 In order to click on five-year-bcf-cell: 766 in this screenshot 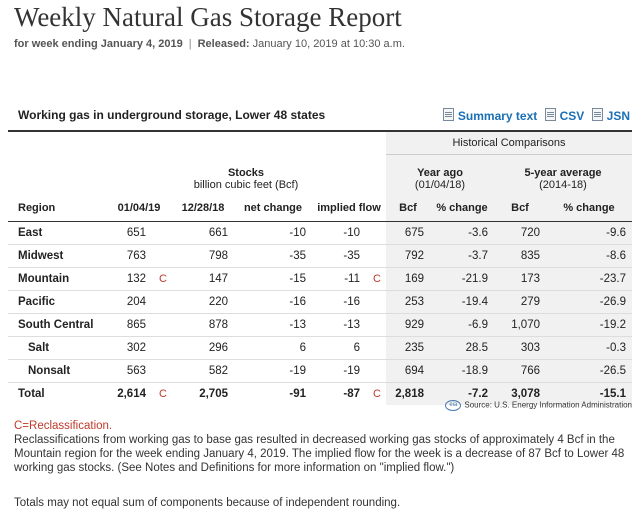, I will do `click(520, 371)`.